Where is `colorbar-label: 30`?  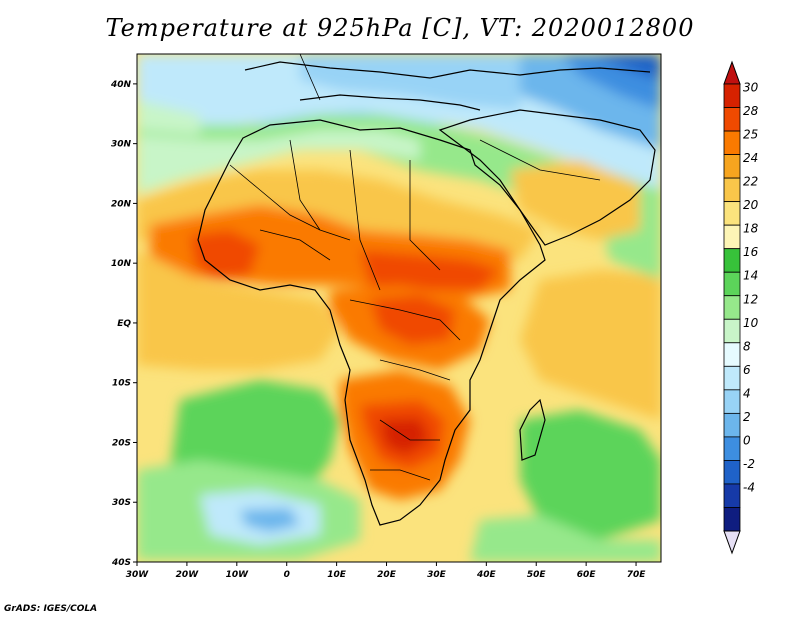
colorbar-label: 30 is located at coordinates (751, 88).